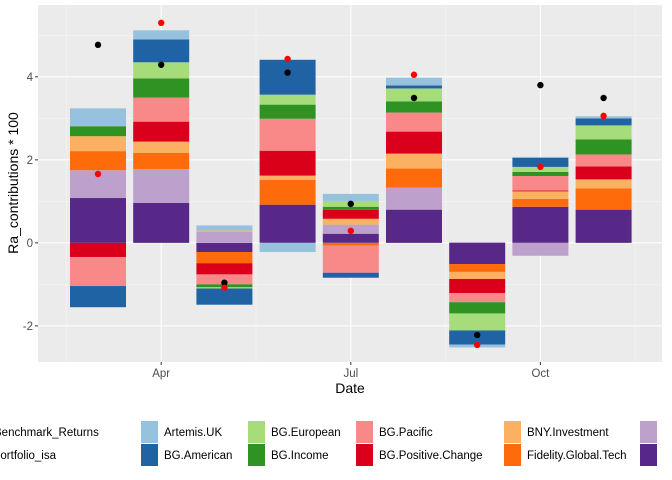 This screenshot has height=480, width=672. Describe the element at coordinates (577, 456) in the screenshot. I see `legend-label: Fidelity.Global.Tech` at that location.